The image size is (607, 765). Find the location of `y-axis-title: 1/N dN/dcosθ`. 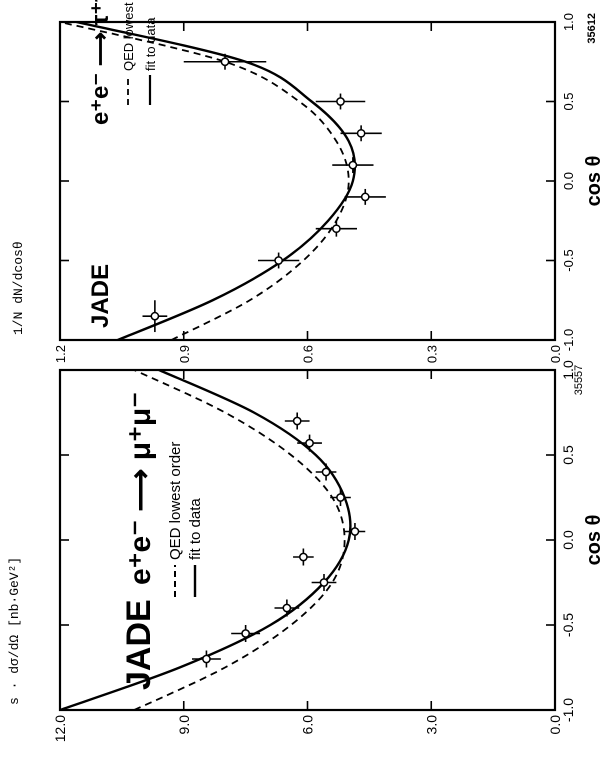

y-axis-title: 1/N dN/dcosθ is located at coordinates (18, 288).